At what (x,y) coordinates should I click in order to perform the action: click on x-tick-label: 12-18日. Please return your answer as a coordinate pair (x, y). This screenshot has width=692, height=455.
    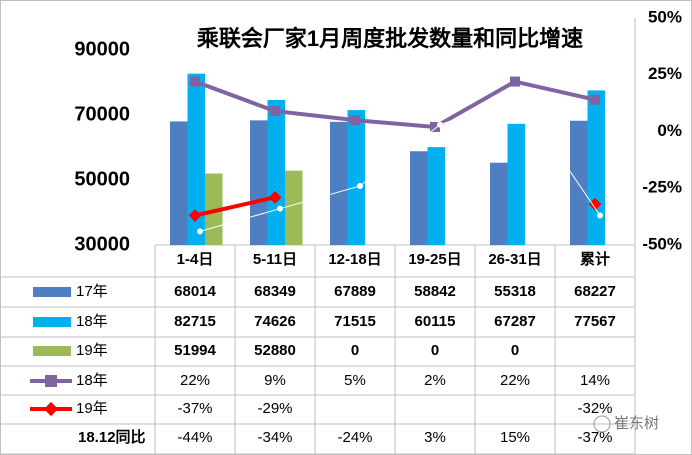
    Looking at the image, I should click on (354, 259).